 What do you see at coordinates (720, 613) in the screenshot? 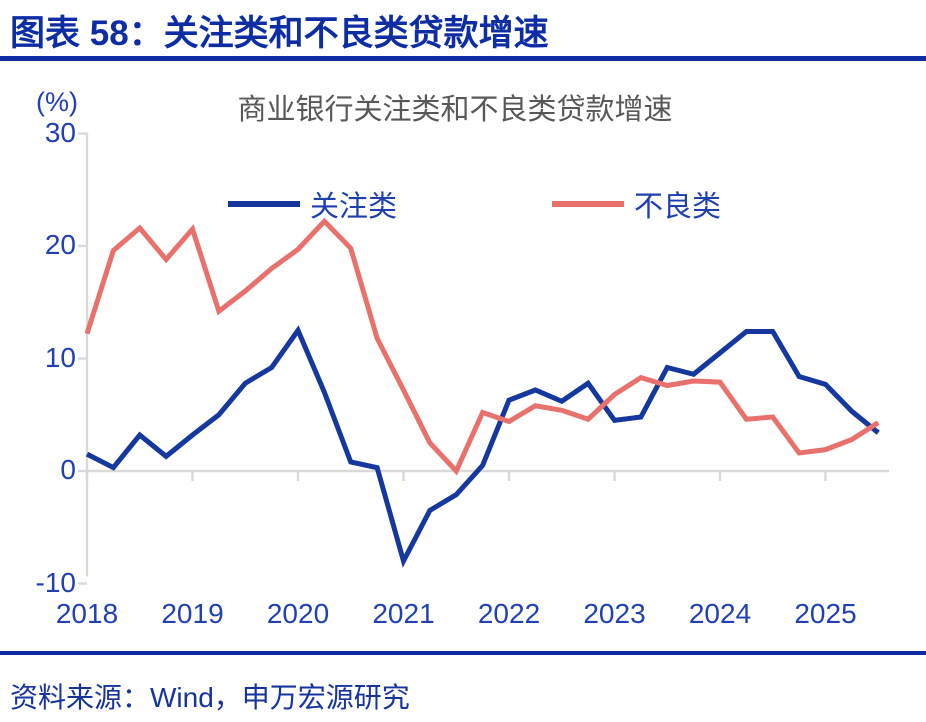
I see `x-tick-label: 2024` at bounding box center [720, 613].